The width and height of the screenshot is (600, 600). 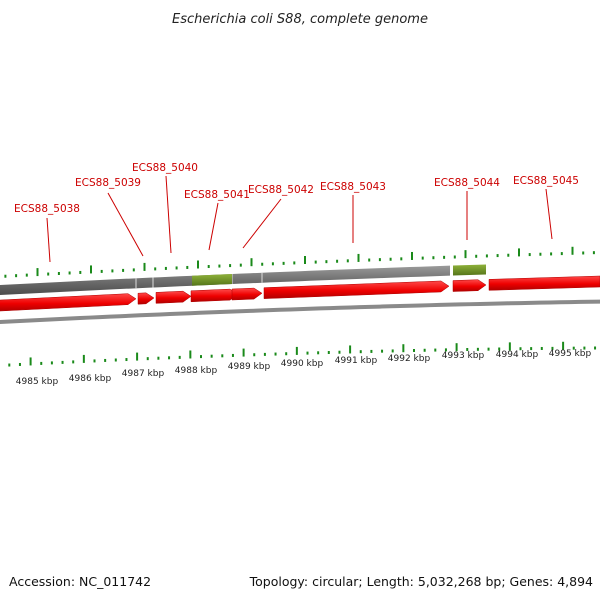 I want to click on kbp-label: 4995 kbp, so click(x=570, y=354).